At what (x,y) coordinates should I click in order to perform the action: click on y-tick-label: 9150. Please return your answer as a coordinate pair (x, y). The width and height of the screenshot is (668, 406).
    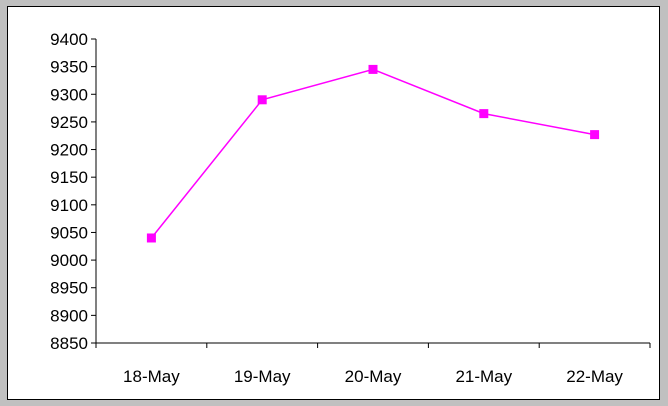
    Looking at the image, I should click on (69, 177).